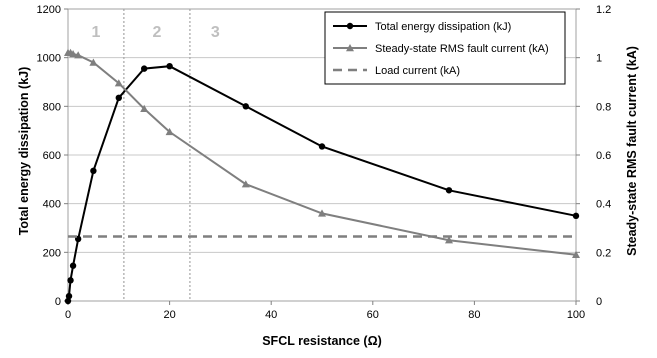 This screenshot has width=657, height=358. Describe the element at coordinates (603, 156) in the screenshot. I see `y-right-tick-label: 0.6` at that location.